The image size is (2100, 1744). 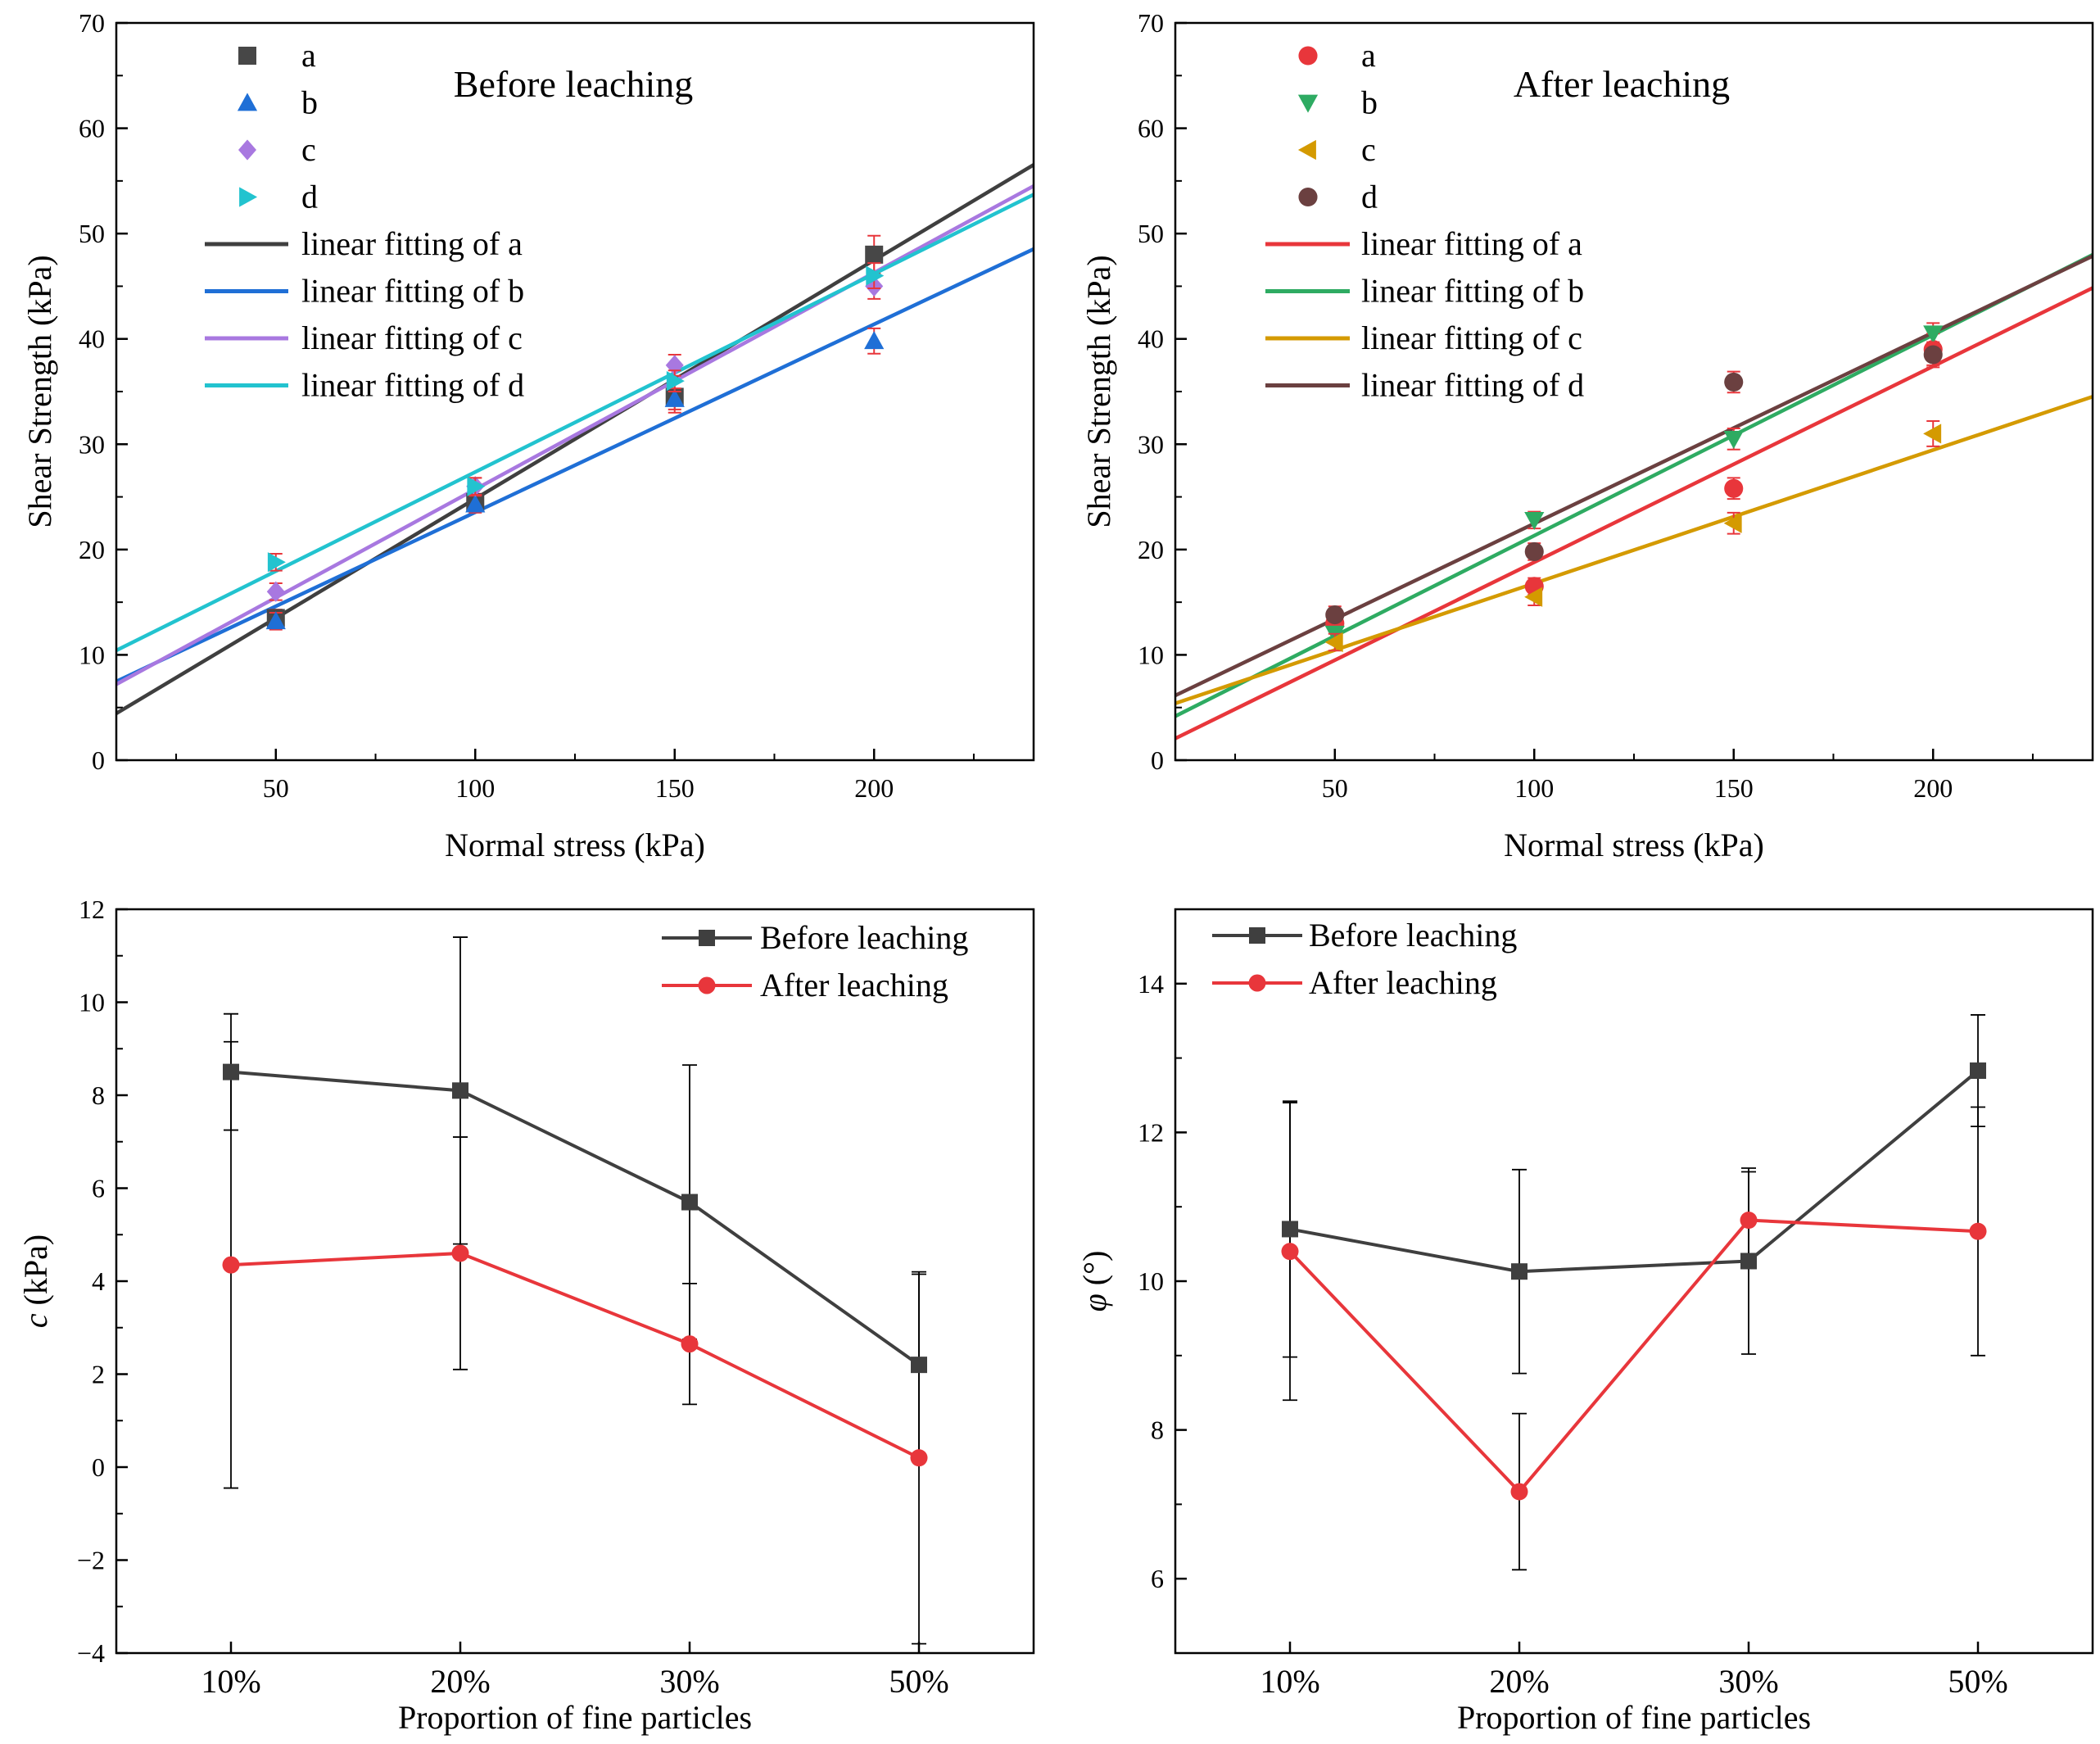 What do you see at coordinates (98, 1189) in the screenshot?
I see `y-tick-label: 6` at bounding box center [98, 1189].